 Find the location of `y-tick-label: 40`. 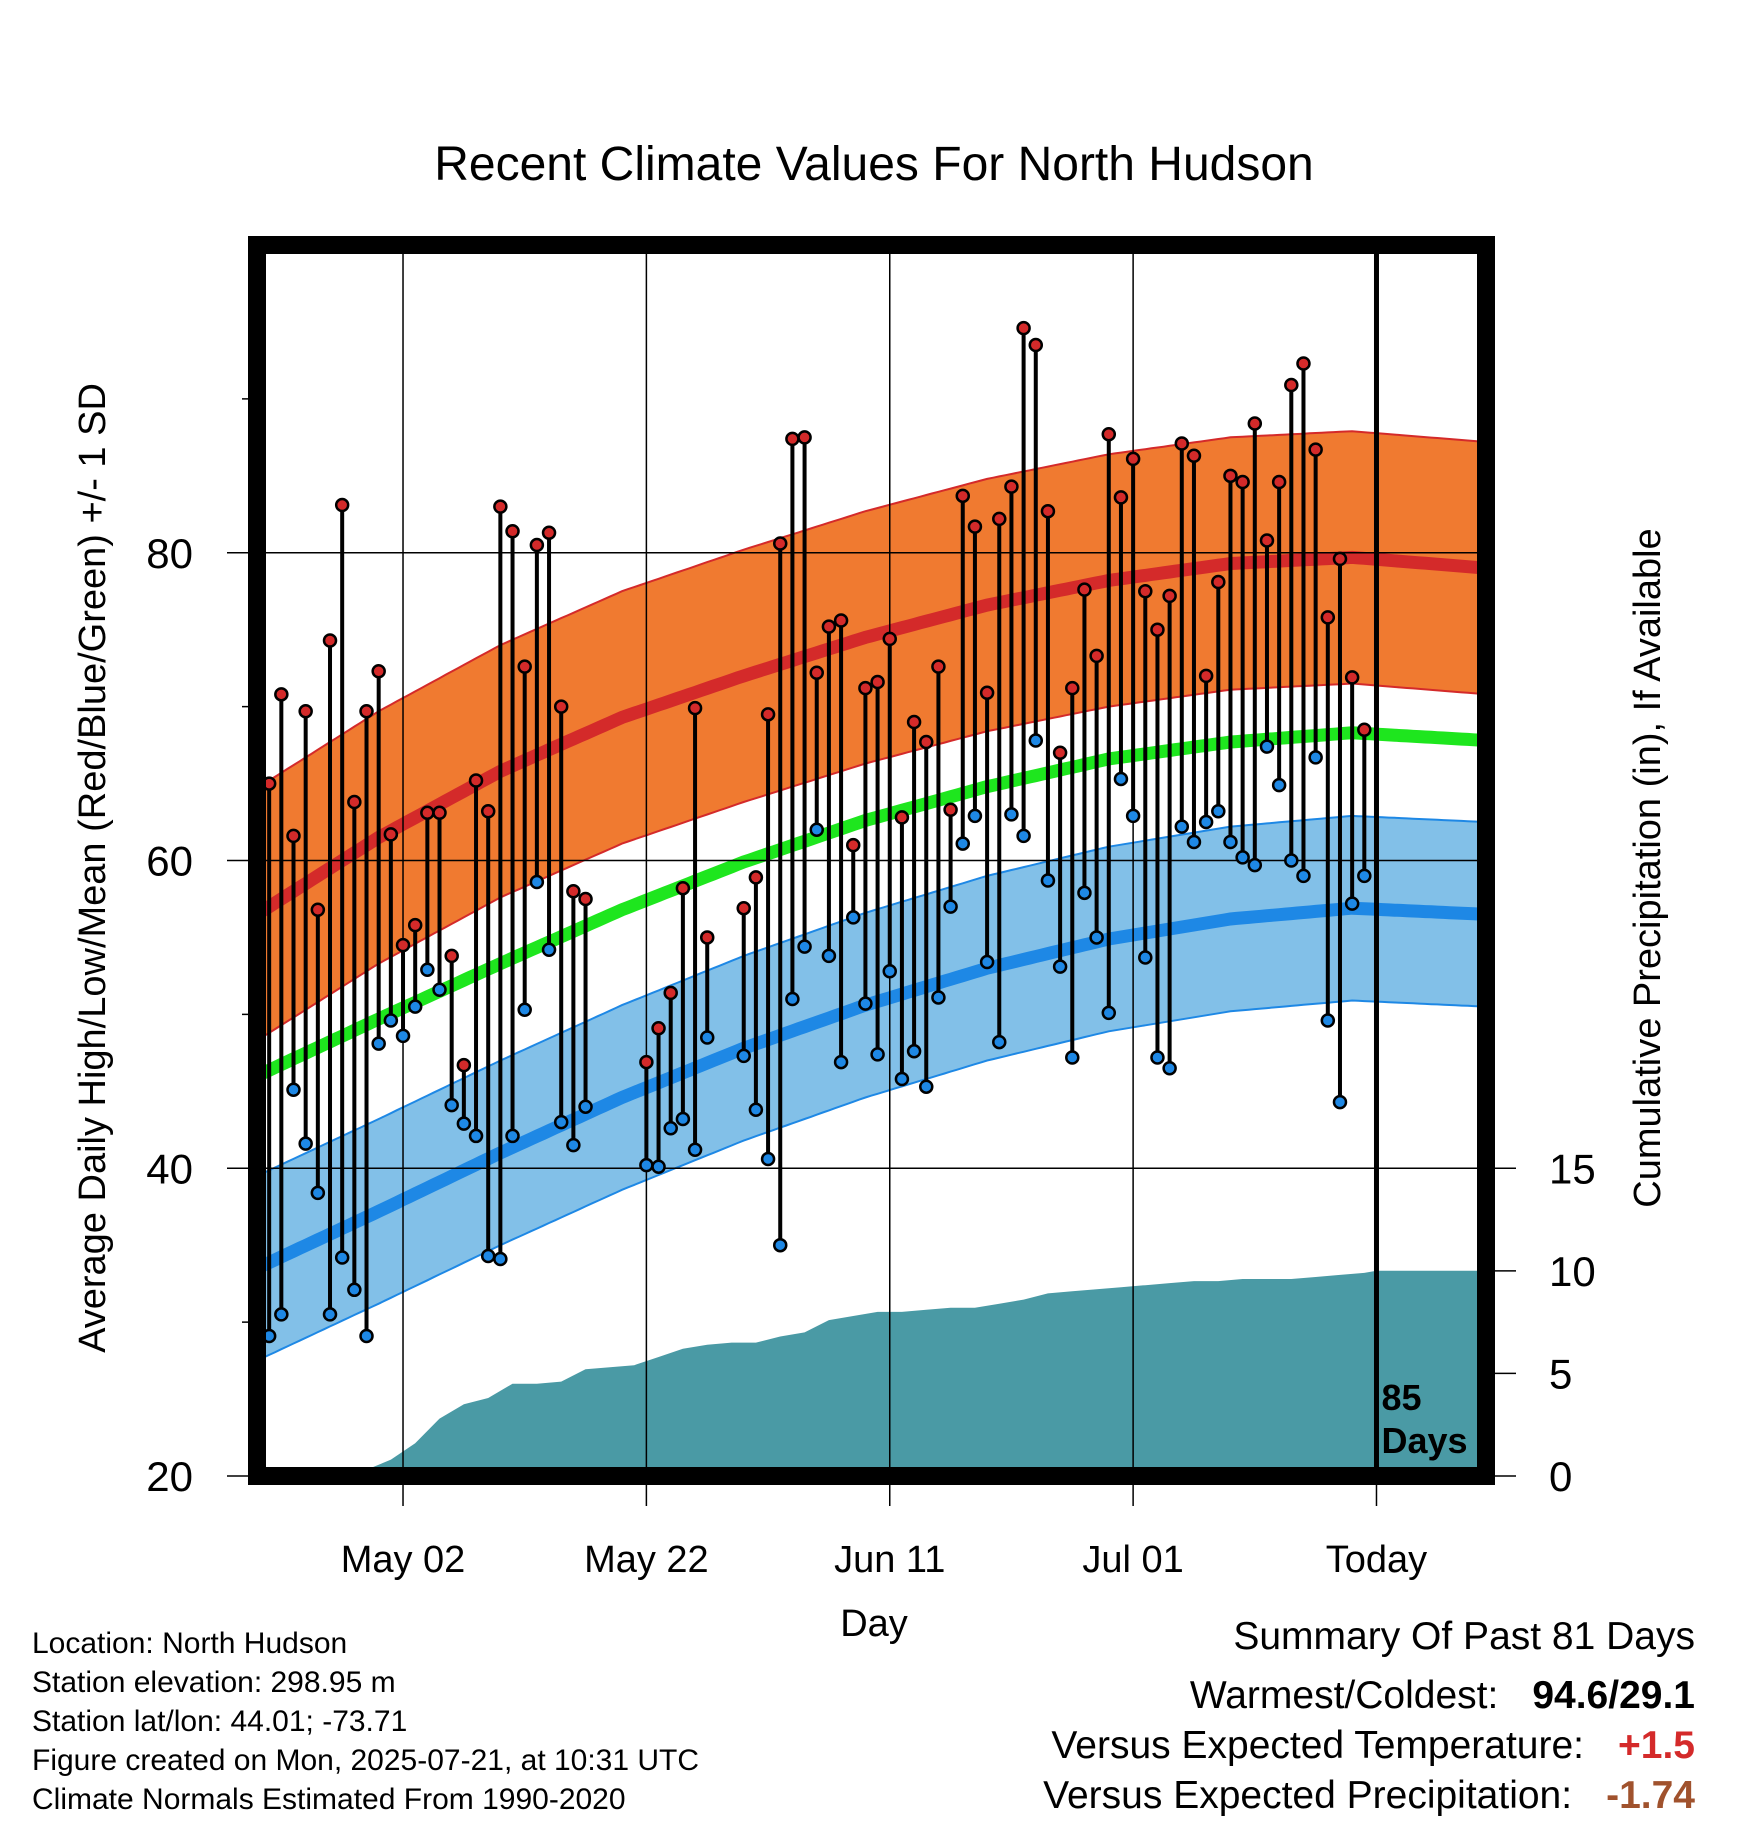

y-tick-label: 40 is located at coordinates (169, 1168).